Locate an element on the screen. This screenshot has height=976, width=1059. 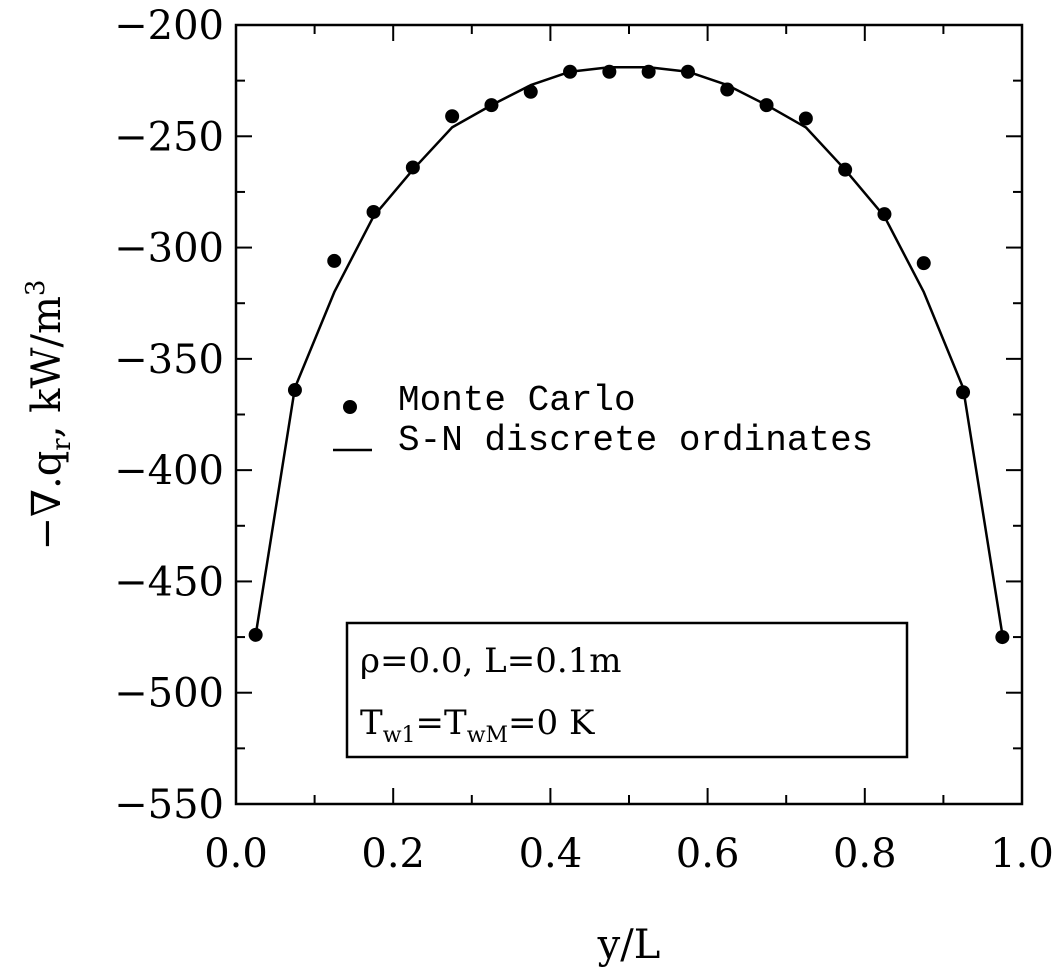
y-tick-label: −450 is located at coordinates (169, 582).